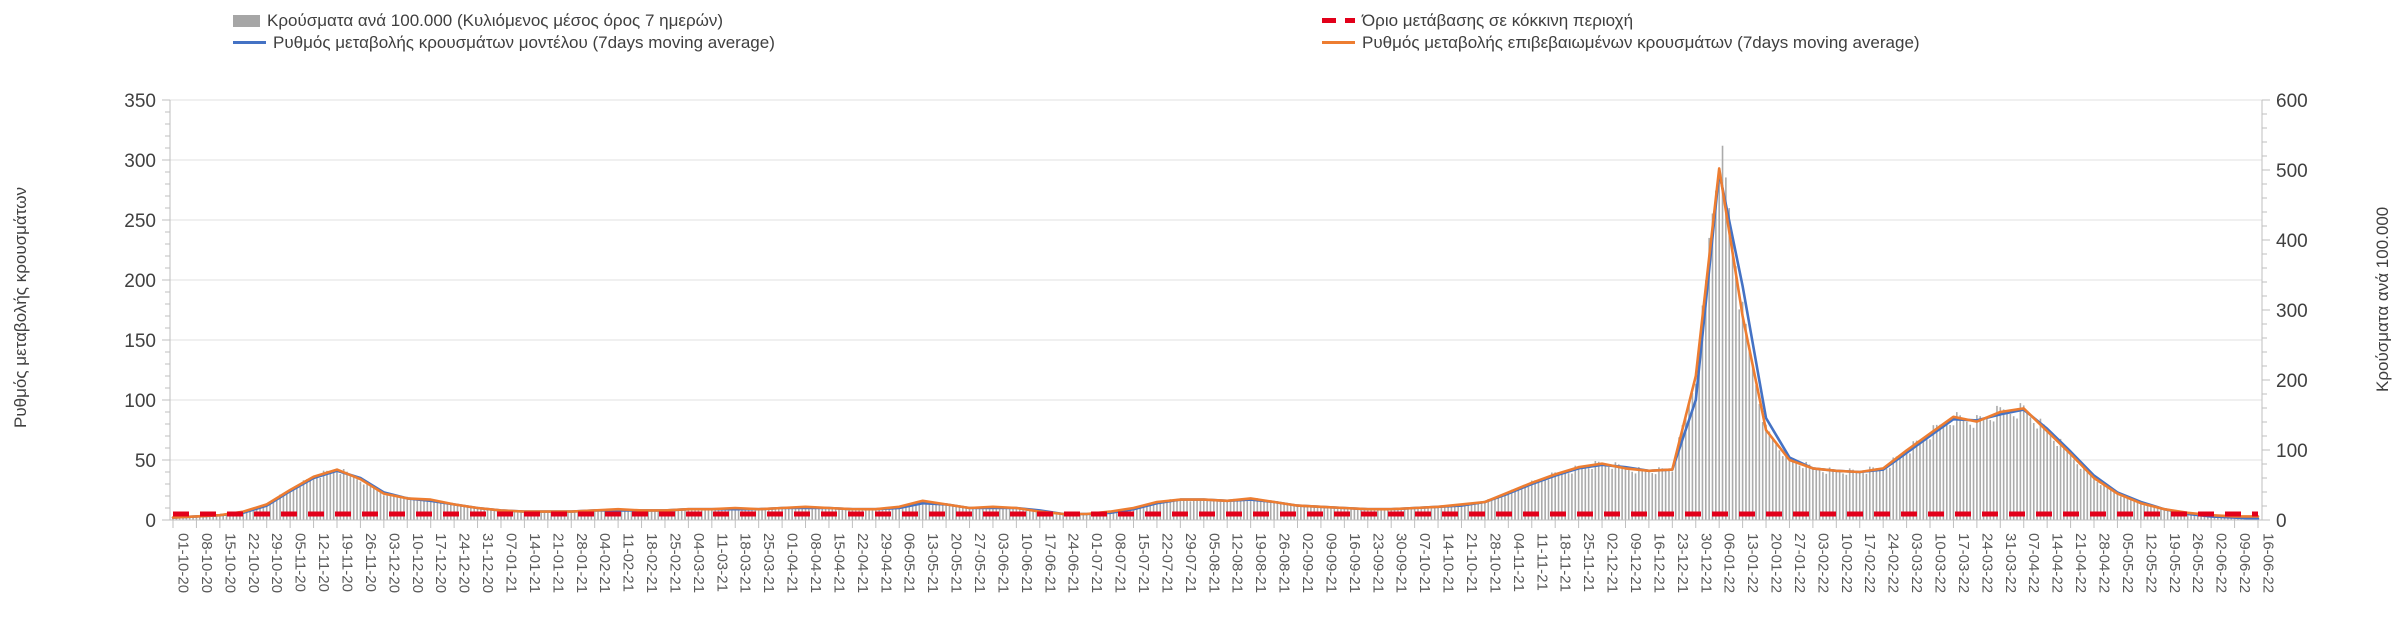 The height and width of the screenshot is (621, 2401). What do you see at coordinates (1893, 563) in the screenshot?
I see `svg-text: 24-02-22` at bounding box center [1893, 563].